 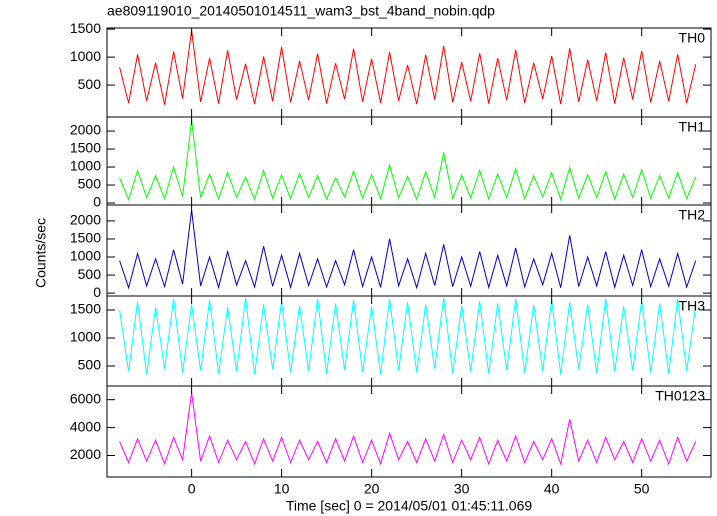 I want to click on x-tick-label: 40, so click(x=552, y=489).